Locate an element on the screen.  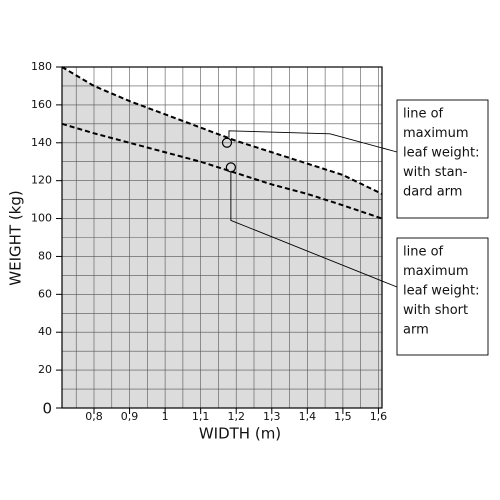
x-tick-label: 1,2 is located at coordinates (236, 416).